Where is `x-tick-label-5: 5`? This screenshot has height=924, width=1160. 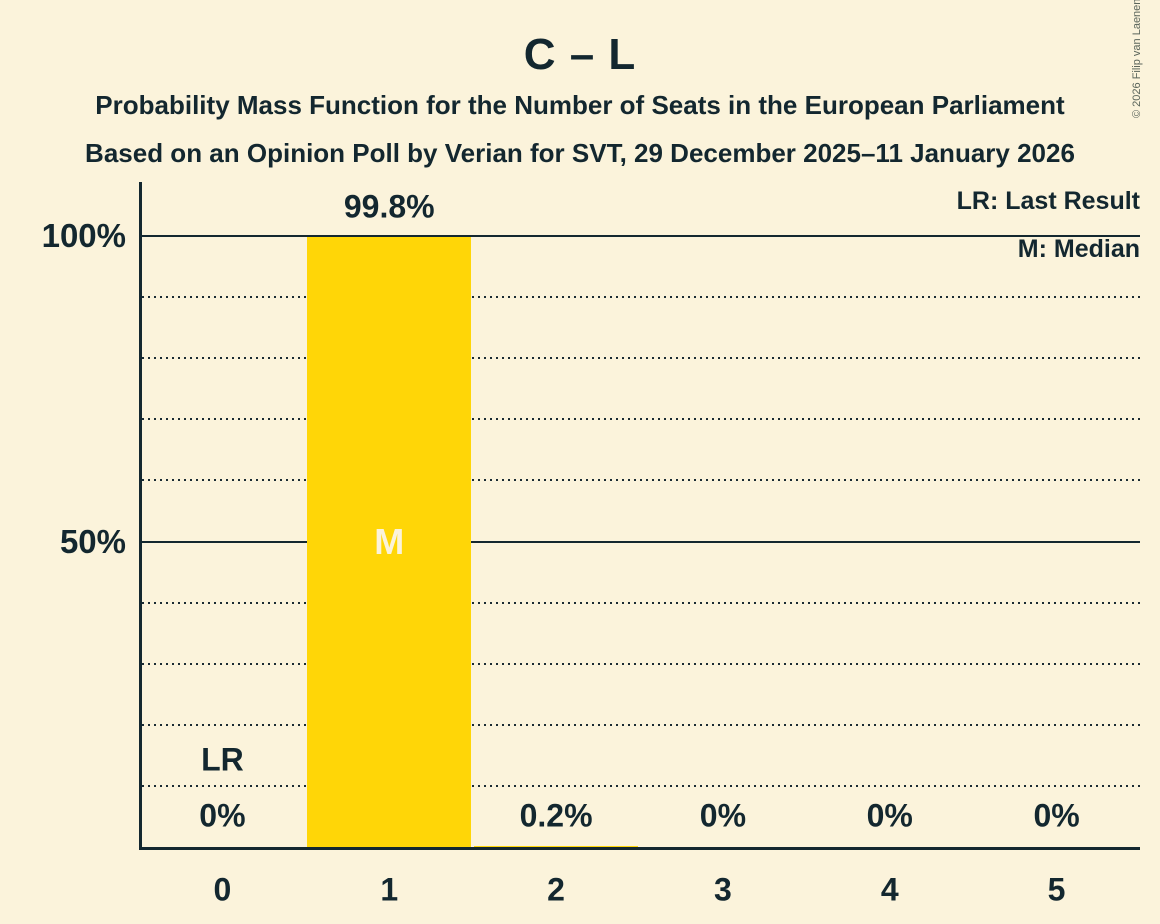
x-tick-label-5: 5 is located at coordinates (1056, 889).